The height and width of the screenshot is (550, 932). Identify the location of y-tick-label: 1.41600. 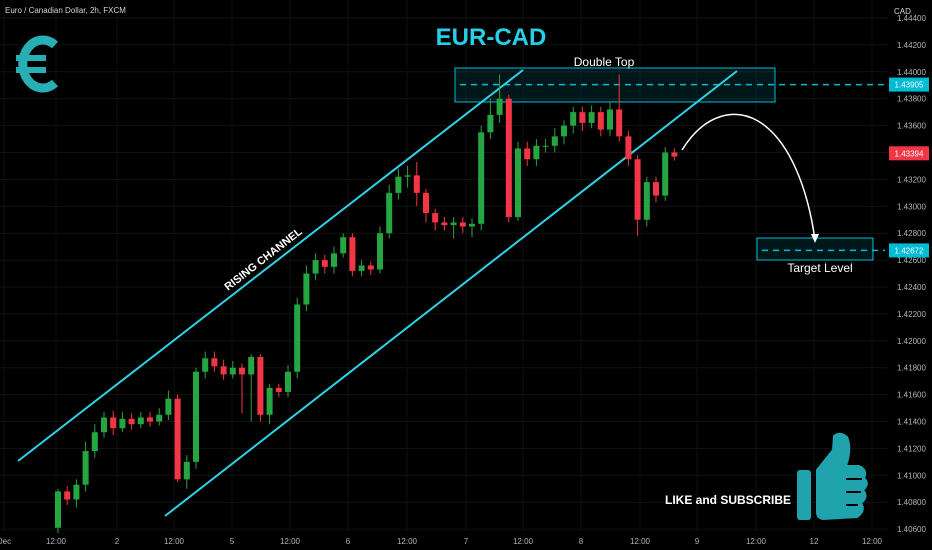
(911, 395).